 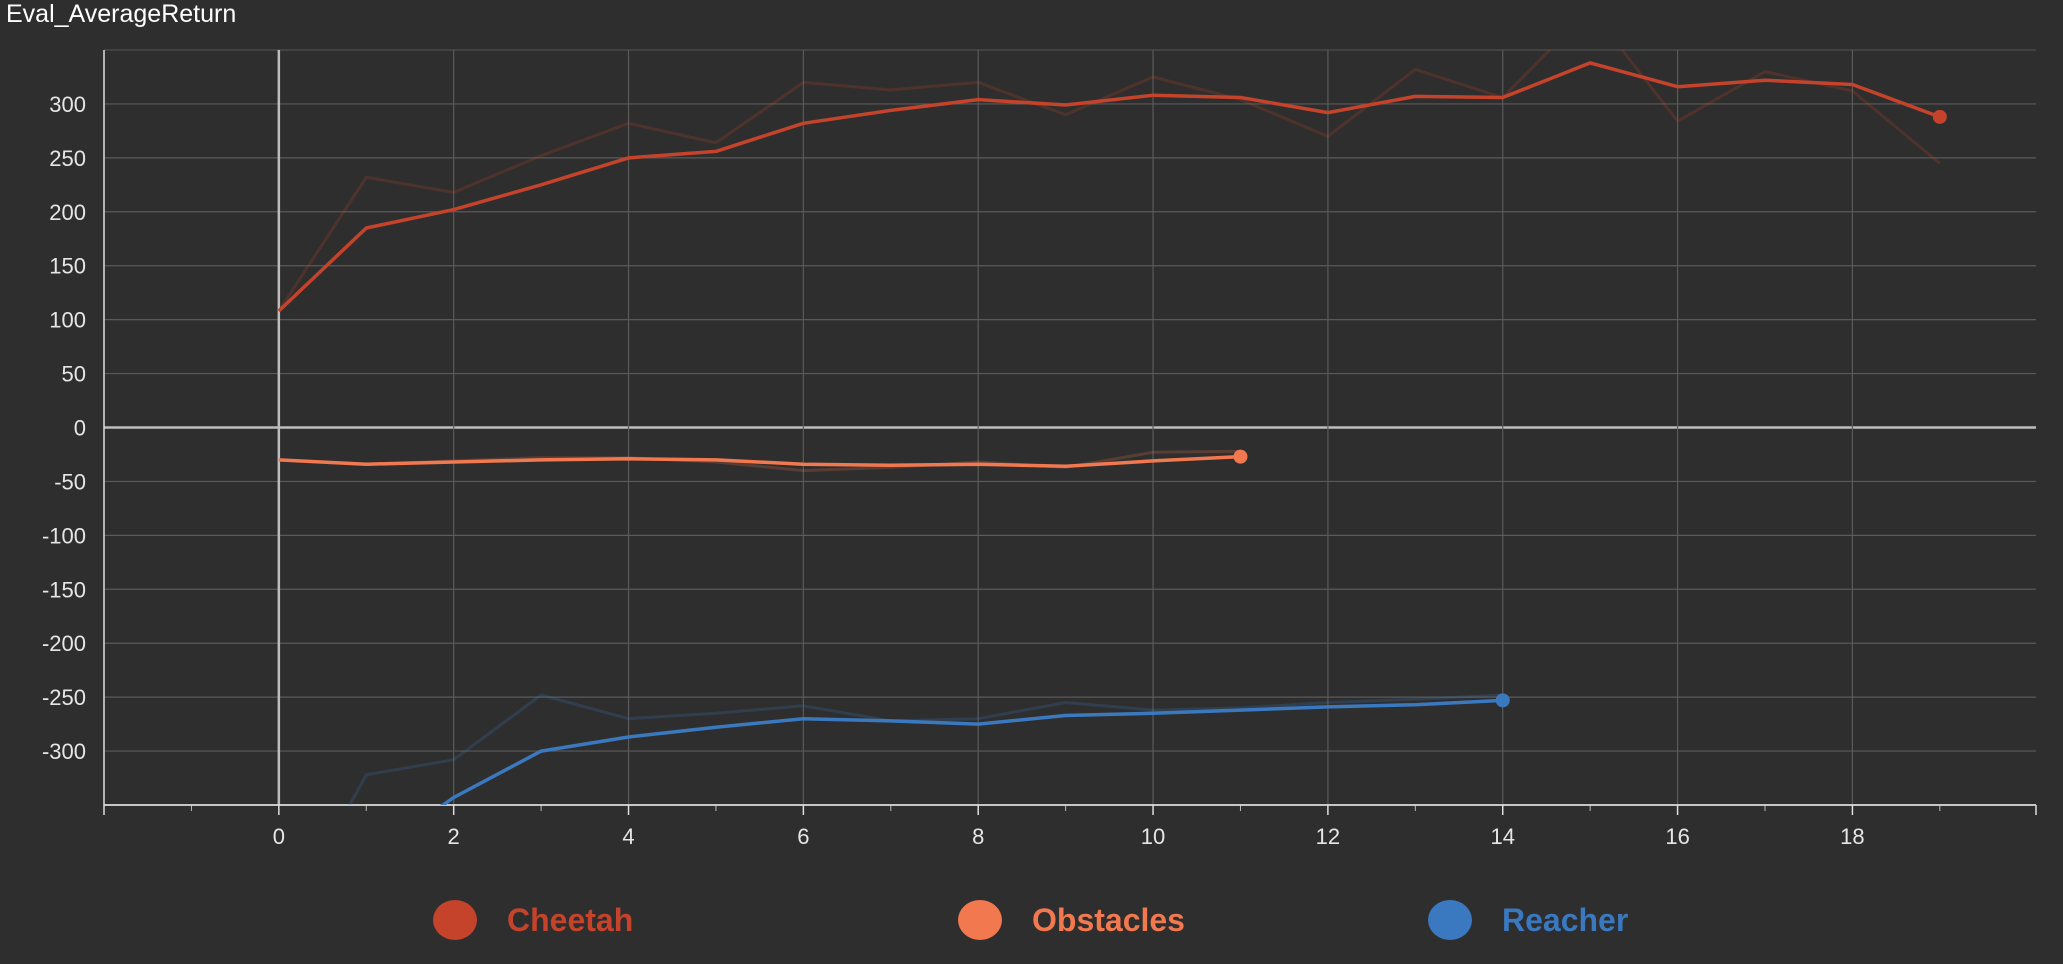 What do you see at coordinates (80, 428) in the screenshot?
I see `y-tick-label: 0` at bounding box center [80, 428].